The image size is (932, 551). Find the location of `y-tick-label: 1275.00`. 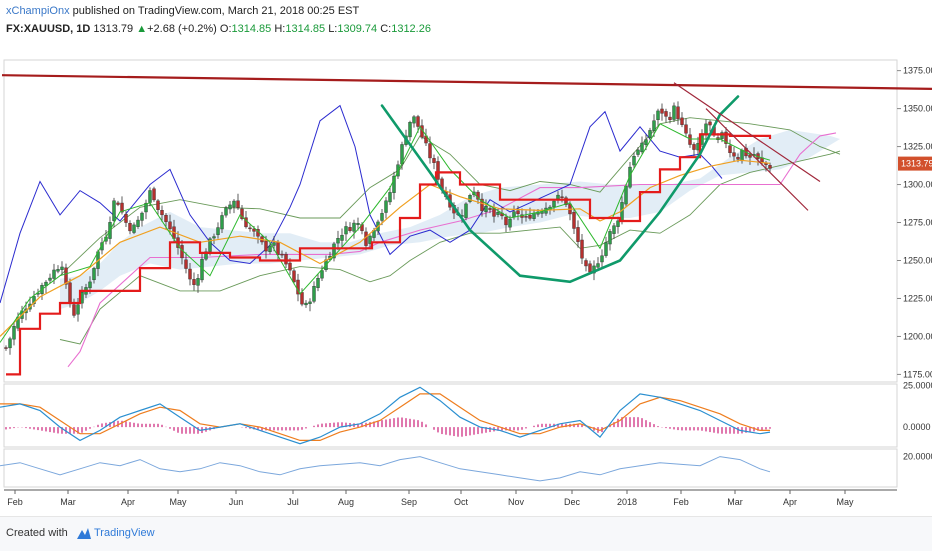

y-tick-label: 1275.00 is located at coordinates (917, 223).